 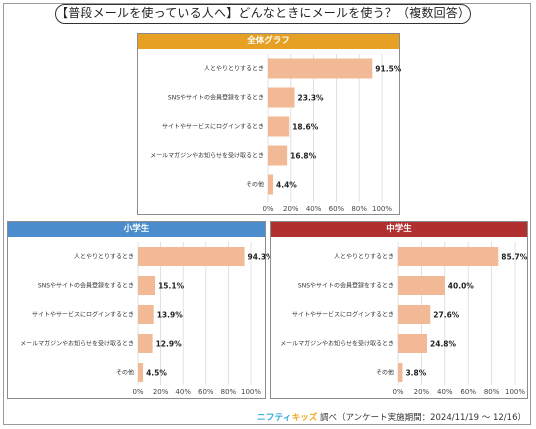 I want to click on bar-value-label: 12.9%, so click(x=169, y=344).